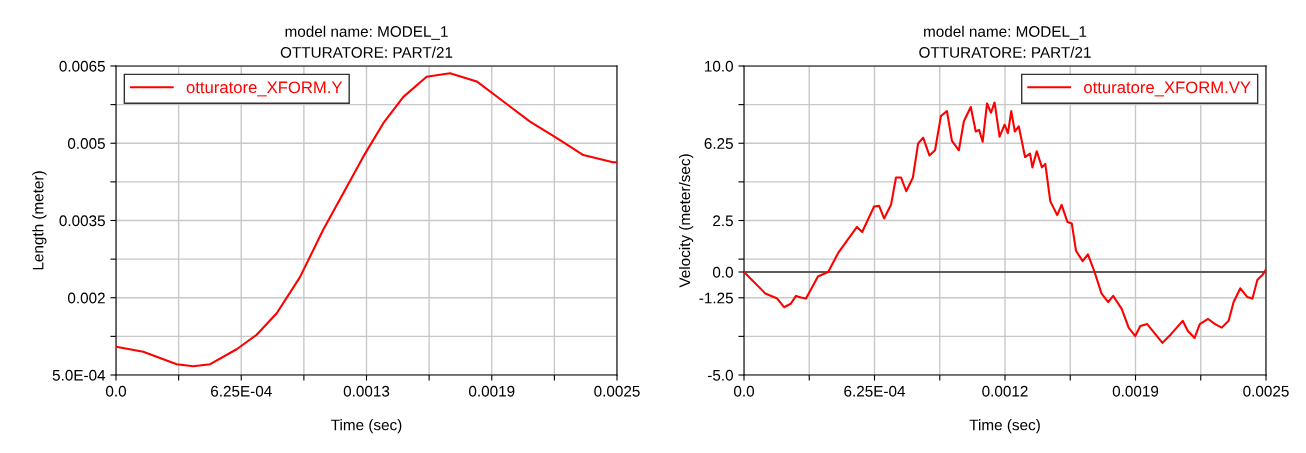  Describe the element at coordinates (86, 298) in the screenshot. I see `y-tick-label: 0.002` at that location.